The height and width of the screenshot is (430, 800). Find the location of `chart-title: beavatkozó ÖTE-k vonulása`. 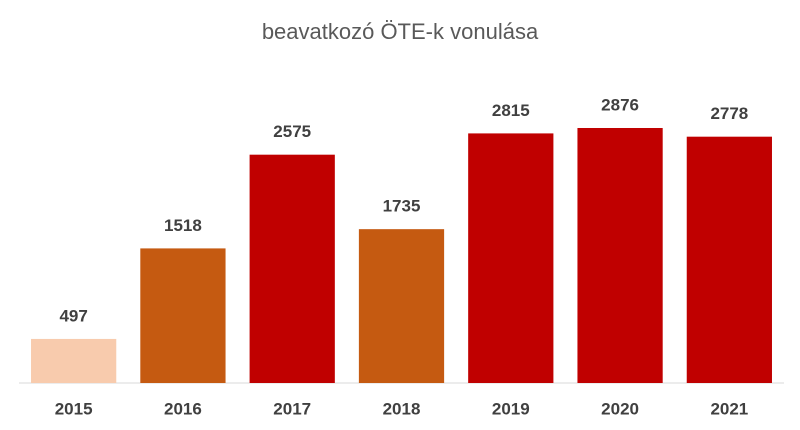

chart-title: beavatkozó ÖTE-k vonulása is located at coordinates (400, 31).